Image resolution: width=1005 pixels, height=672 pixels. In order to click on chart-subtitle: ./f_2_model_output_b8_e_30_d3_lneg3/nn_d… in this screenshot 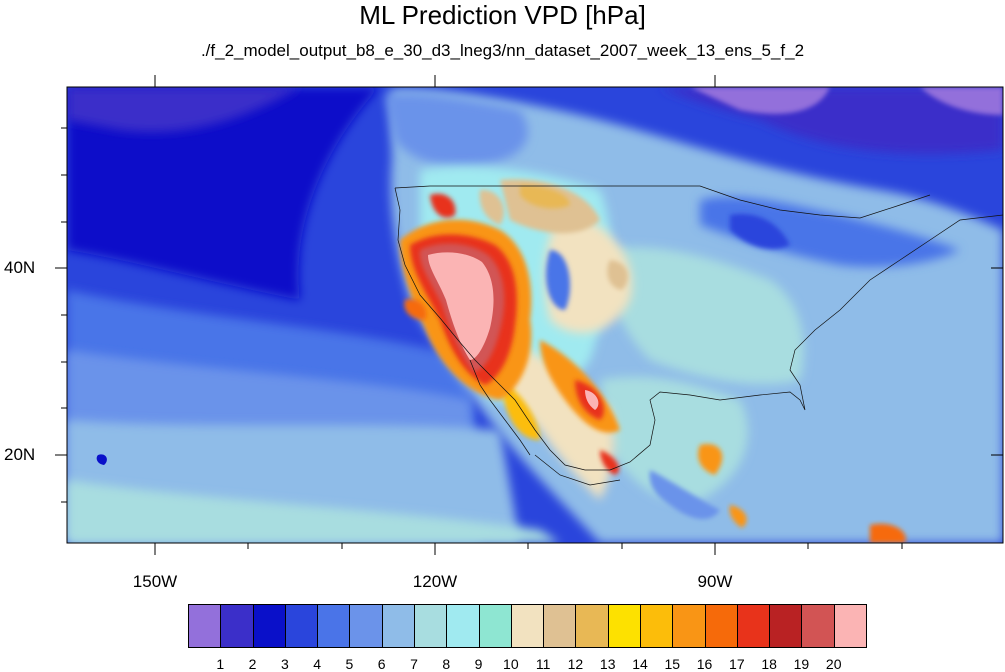, I will do `click(502, 50)`.